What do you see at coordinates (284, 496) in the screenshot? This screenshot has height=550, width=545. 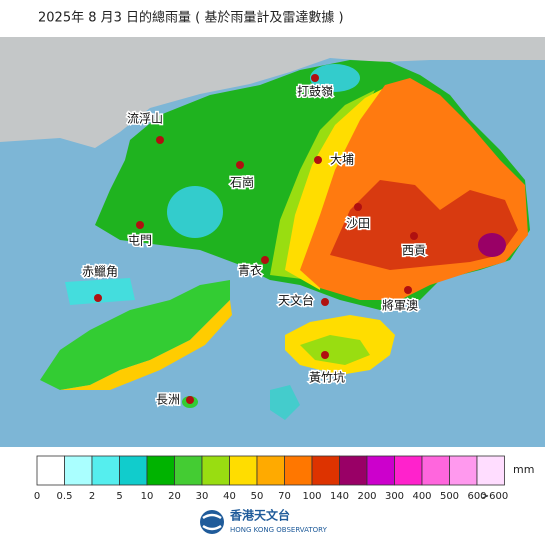 I see `legend-tick-label: 70` at bounding box center [284, 496].